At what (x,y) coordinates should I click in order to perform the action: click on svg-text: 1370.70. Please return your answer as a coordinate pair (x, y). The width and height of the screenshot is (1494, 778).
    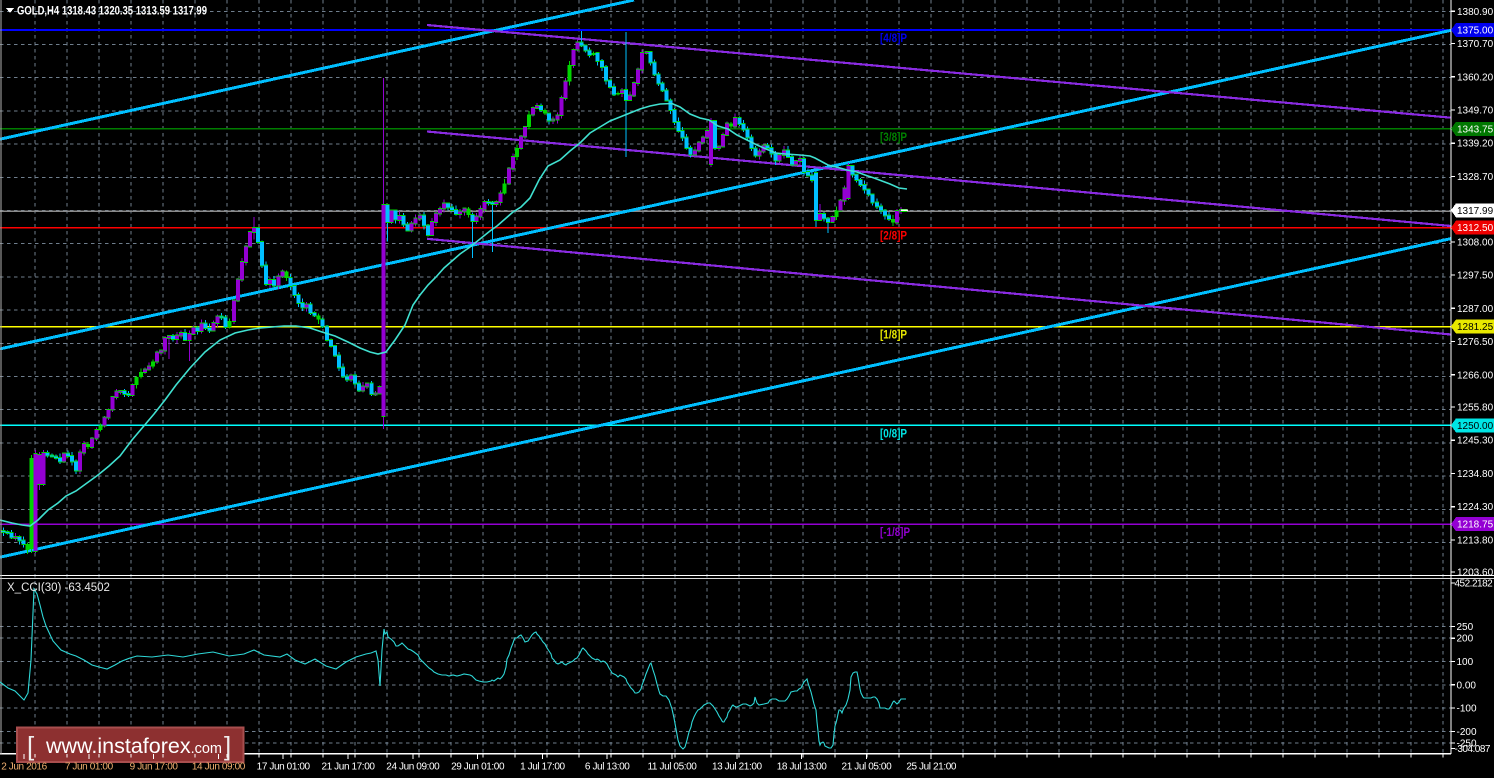
    Looking at the image, I should click on (1475, 44).